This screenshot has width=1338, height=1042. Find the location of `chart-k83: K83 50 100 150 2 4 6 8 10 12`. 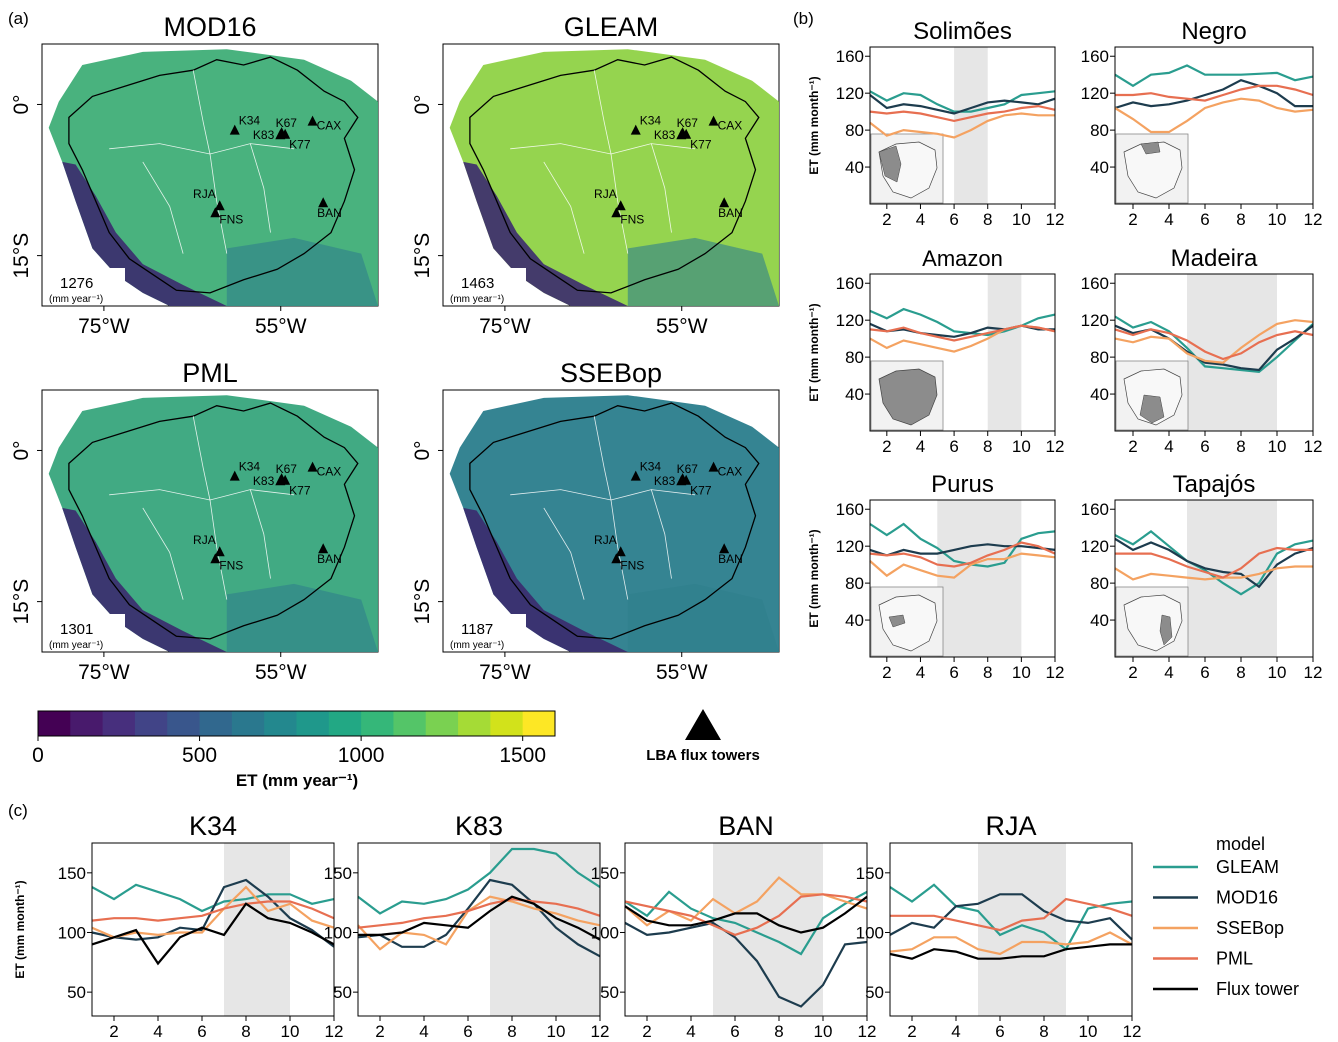

chart-k83: K83 50 100 150 2 4 6 8 10 12 is located at coordinates (467, 926).